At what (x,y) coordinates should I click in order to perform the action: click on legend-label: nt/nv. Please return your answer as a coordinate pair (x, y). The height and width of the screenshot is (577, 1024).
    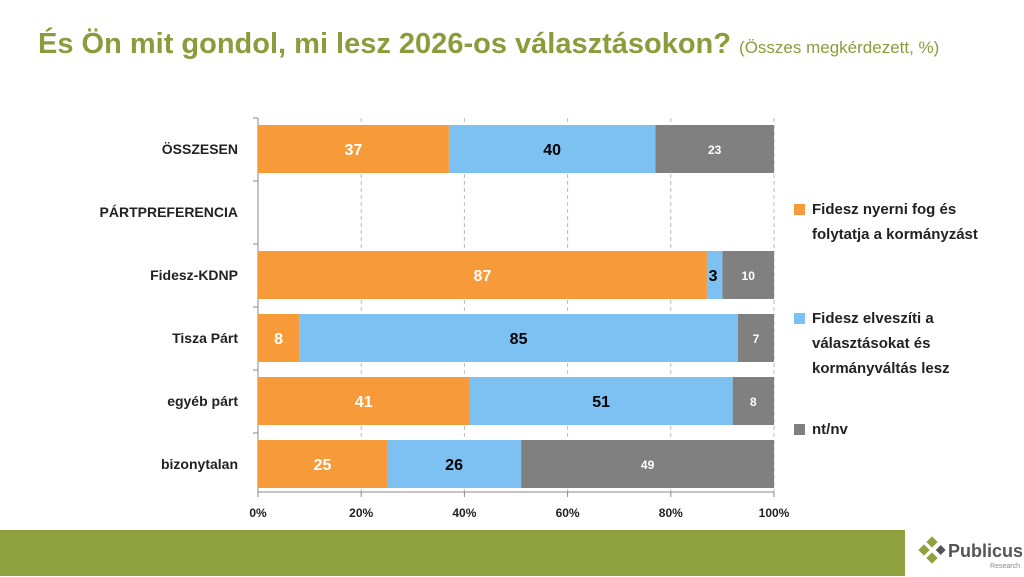
    Looking at the image, I should click on (830, 429).